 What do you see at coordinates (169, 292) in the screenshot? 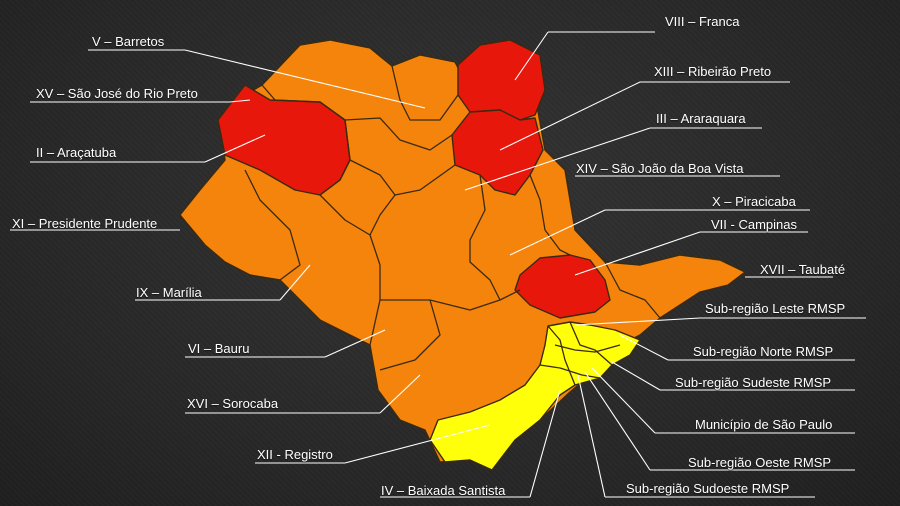
I see `label-marilia: IX – Marília` at bounding box center [169, 292].